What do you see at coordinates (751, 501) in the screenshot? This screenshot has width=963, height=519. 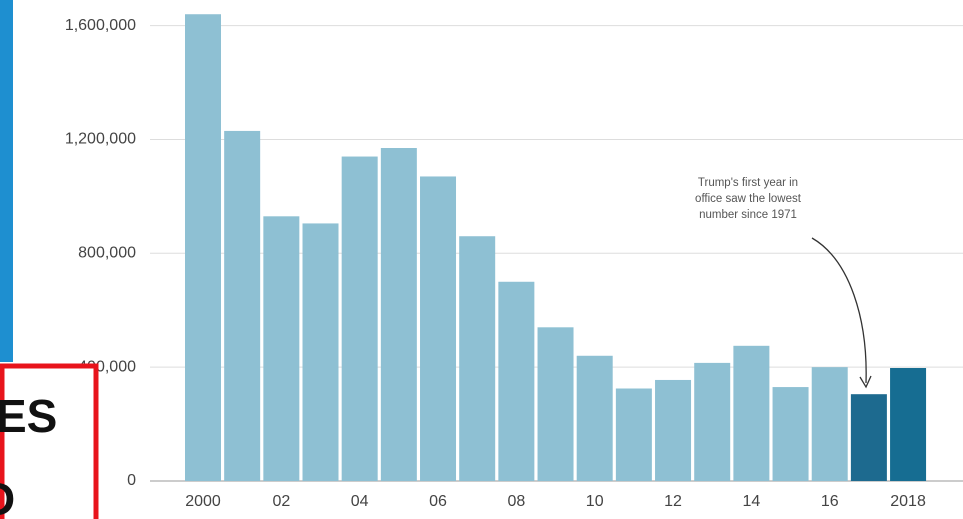 I see `x-tick-label: 14` at bounding box center [751, 501].